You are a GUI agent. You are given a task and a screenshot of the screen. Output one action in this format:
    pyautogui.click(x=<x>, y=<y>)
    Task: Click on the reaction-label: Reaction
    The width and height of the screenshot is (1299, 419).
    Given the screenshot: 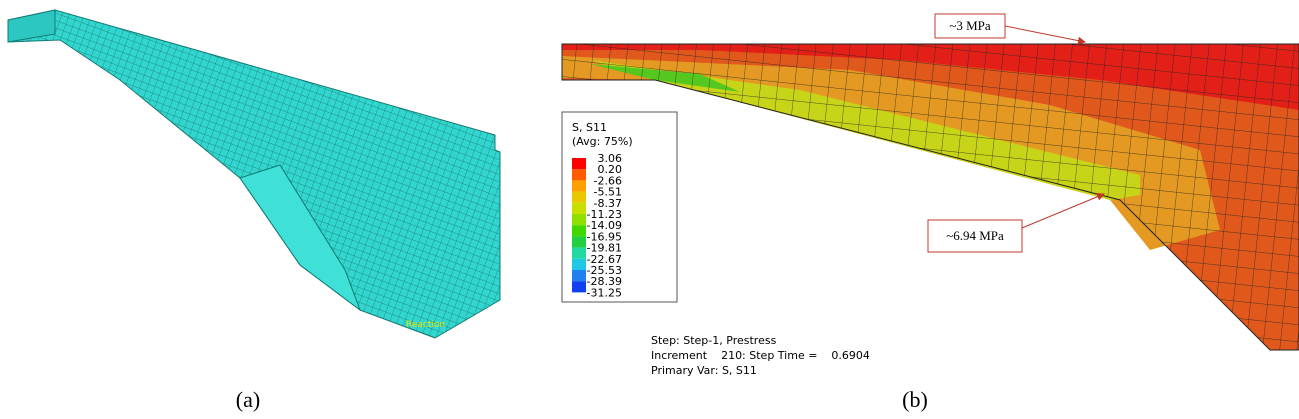 What is the action you would take?
    pyautogui.click(x=425, y=325)
    